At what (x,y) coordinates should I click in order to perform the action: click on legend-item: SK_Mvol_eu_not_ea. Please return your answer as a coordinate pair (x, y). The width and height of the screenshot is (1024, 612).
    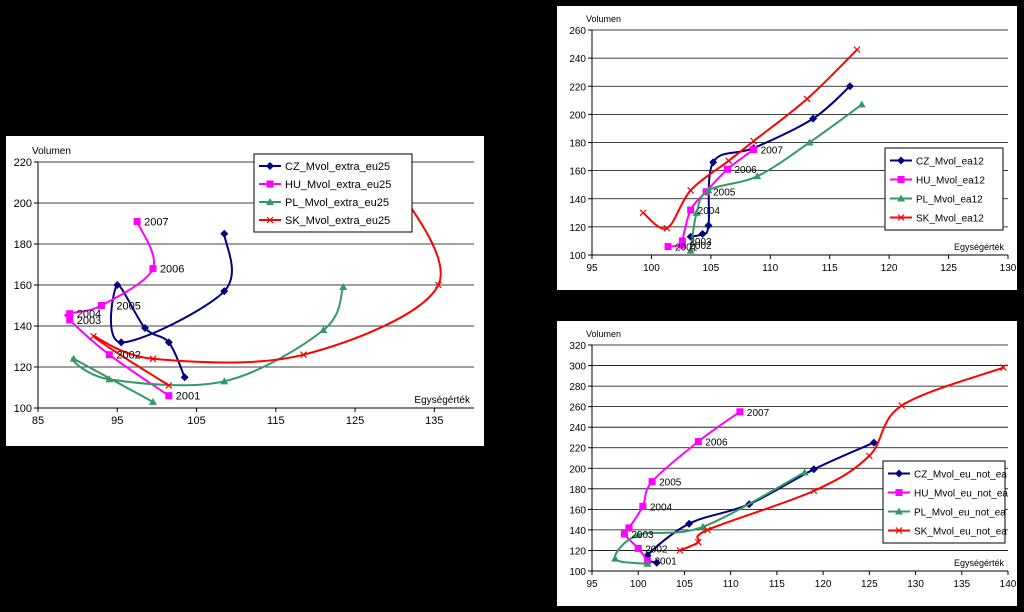
    Looking at the image, I should click on (947, 532).